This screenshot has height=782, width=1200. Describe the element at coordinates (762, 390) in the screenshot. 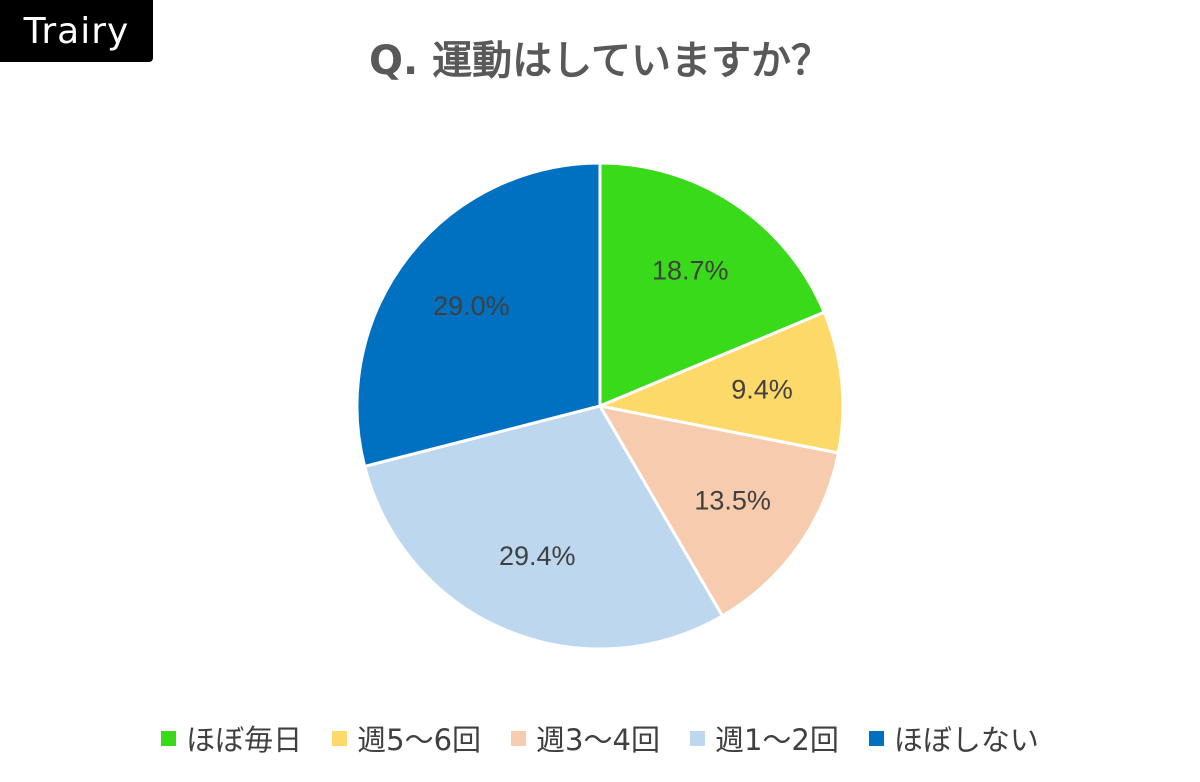

I see `data-label-2: 9.4%` at that location.